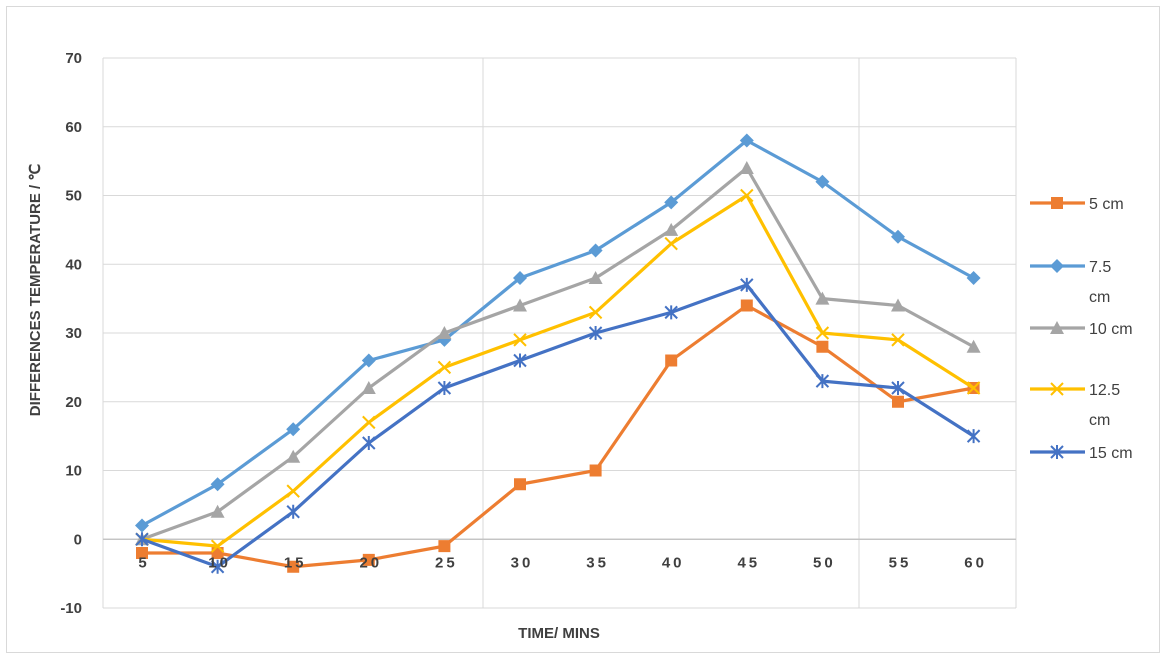  I want to click on x-axis-ticks: 5 10 15 20 25 30 35 40 45 50 55 60, so click(562, 562).